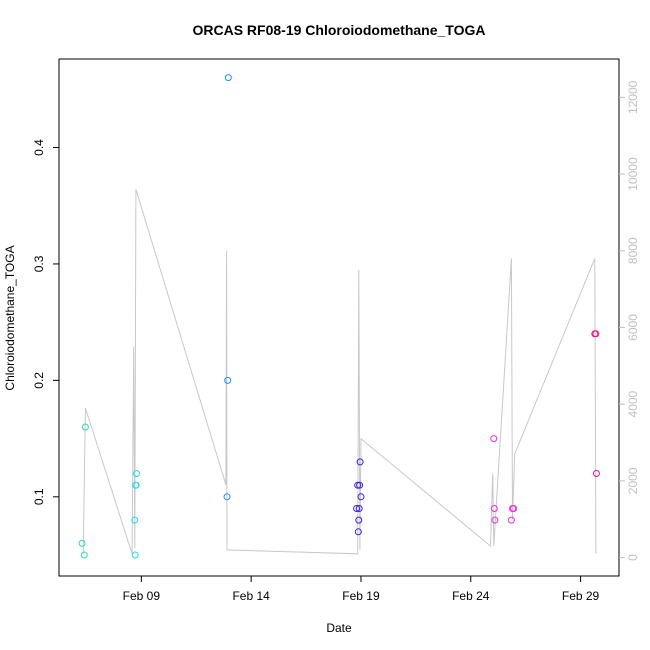 The image size is (650, 650). What do you see at coordinates (339, 628) in the screenshot?
I see `x-axis-label: Date` at bounding box center [339, 628].